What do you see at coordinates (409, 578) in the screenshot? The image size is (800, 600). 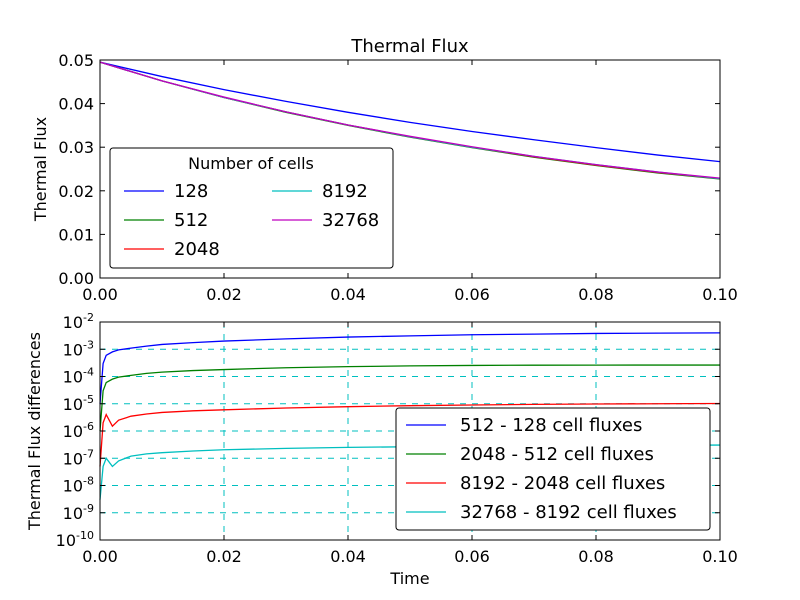 I see `bottom-x-axis-label: Time` at bounding box center [409, 578].